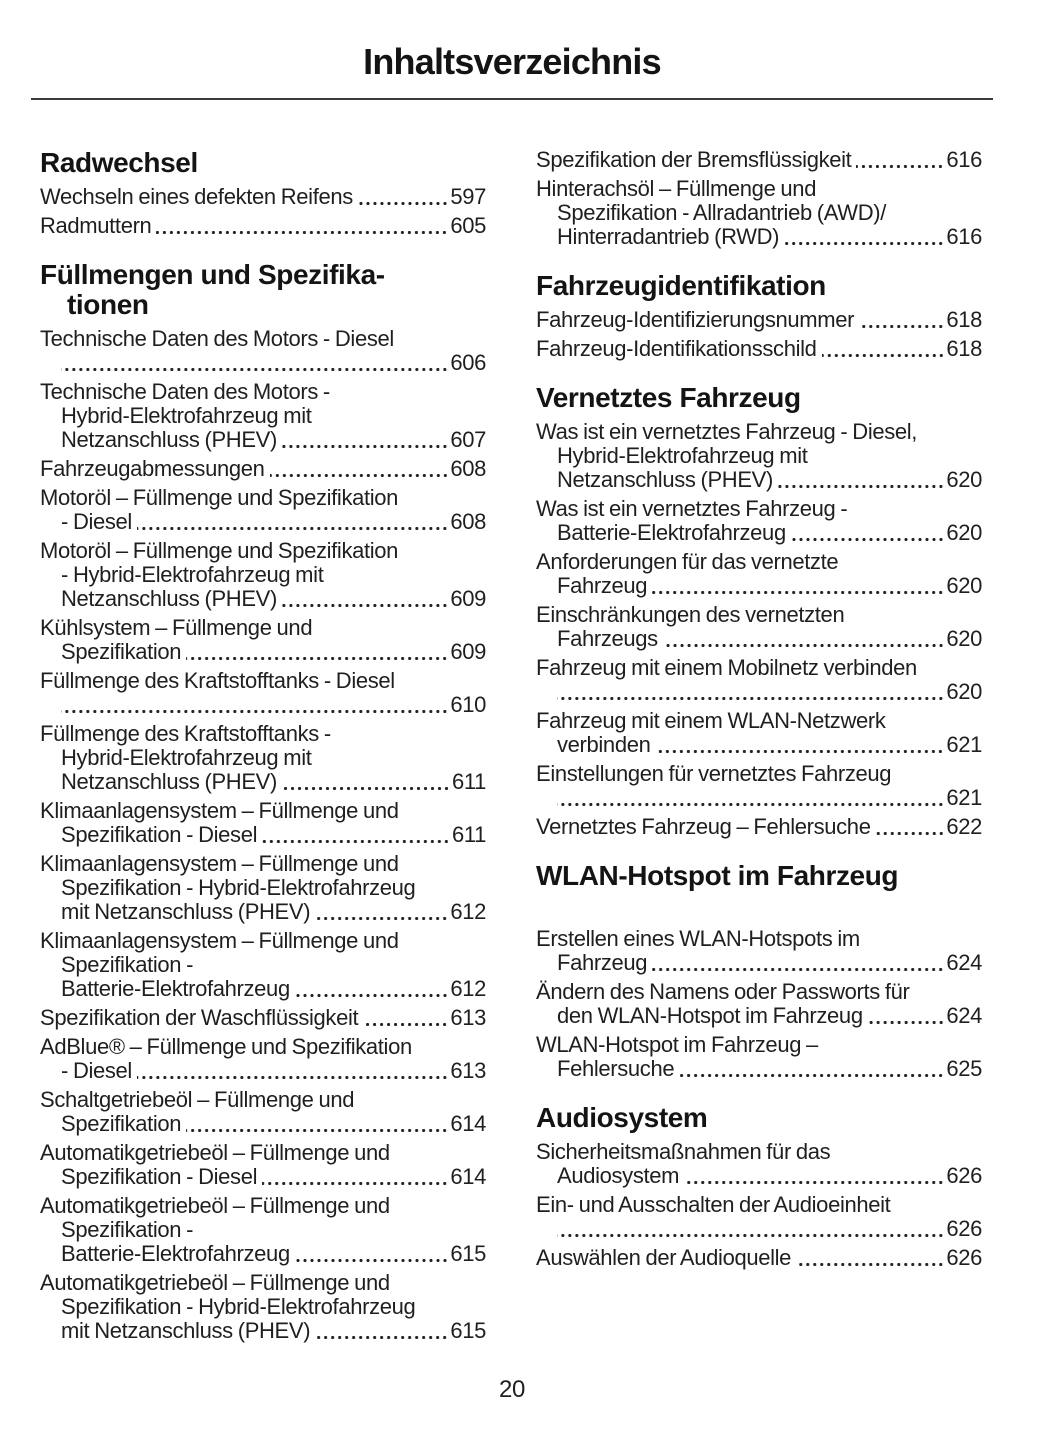  I want to click on entry-text-line: mit Netzanschluss (PHEV), so click(186, 911).